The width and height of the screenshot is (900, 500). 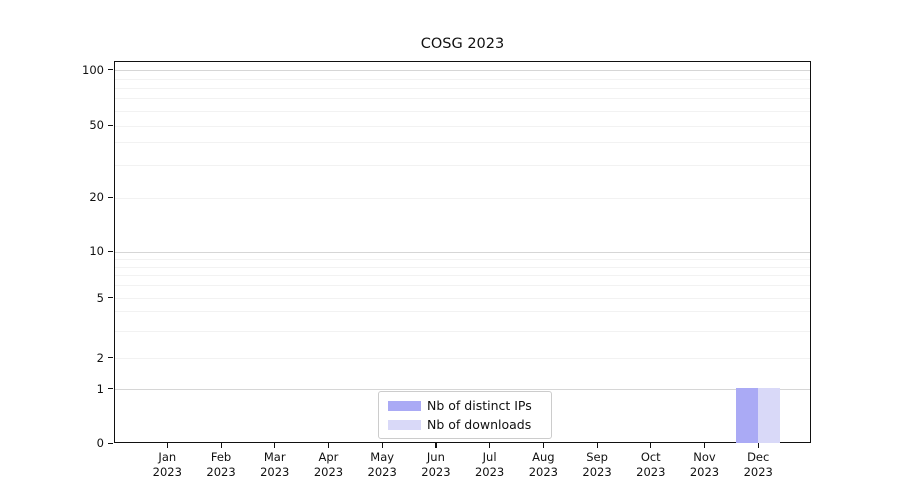 What do you see at coordinates (275, 464) in the screenshot?
I see `x-tick-label: Mar 2023` at bounding box center [275, 464].